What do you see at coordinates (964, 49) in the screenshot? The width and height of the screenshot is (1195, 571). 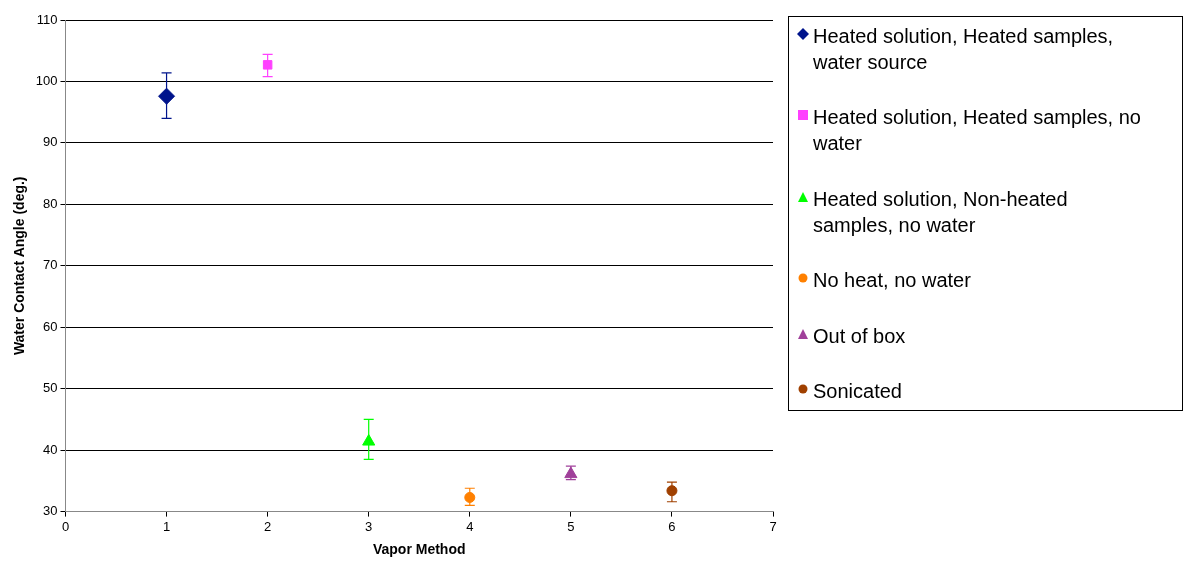 I see `legend-label: Heated solution, Heated samples, water source` at bounding box center [964, 49].